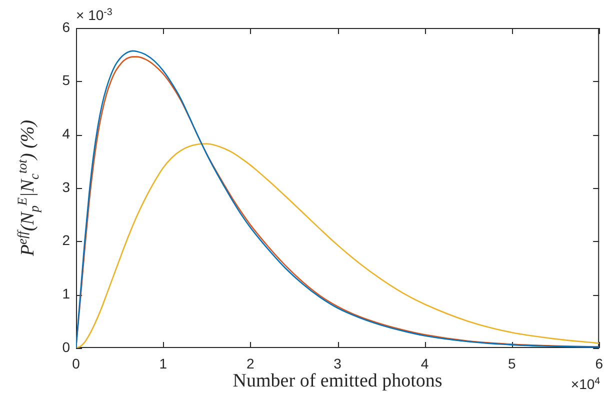  I want to click on text: × 10$^{-3}$, so click(94, 14).